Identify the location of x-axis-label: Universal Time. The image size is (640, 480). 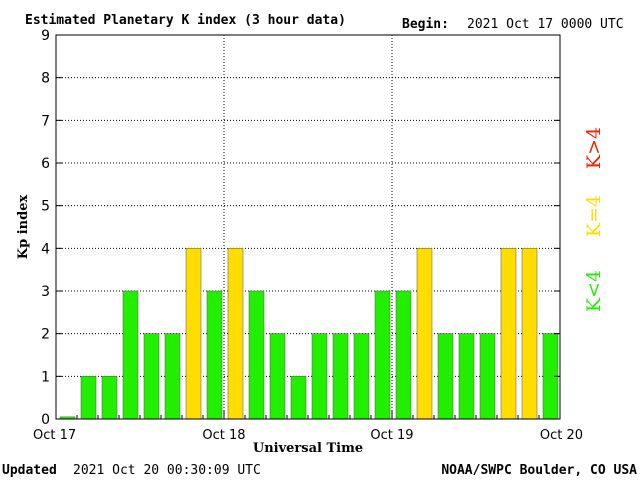
(308, 448).